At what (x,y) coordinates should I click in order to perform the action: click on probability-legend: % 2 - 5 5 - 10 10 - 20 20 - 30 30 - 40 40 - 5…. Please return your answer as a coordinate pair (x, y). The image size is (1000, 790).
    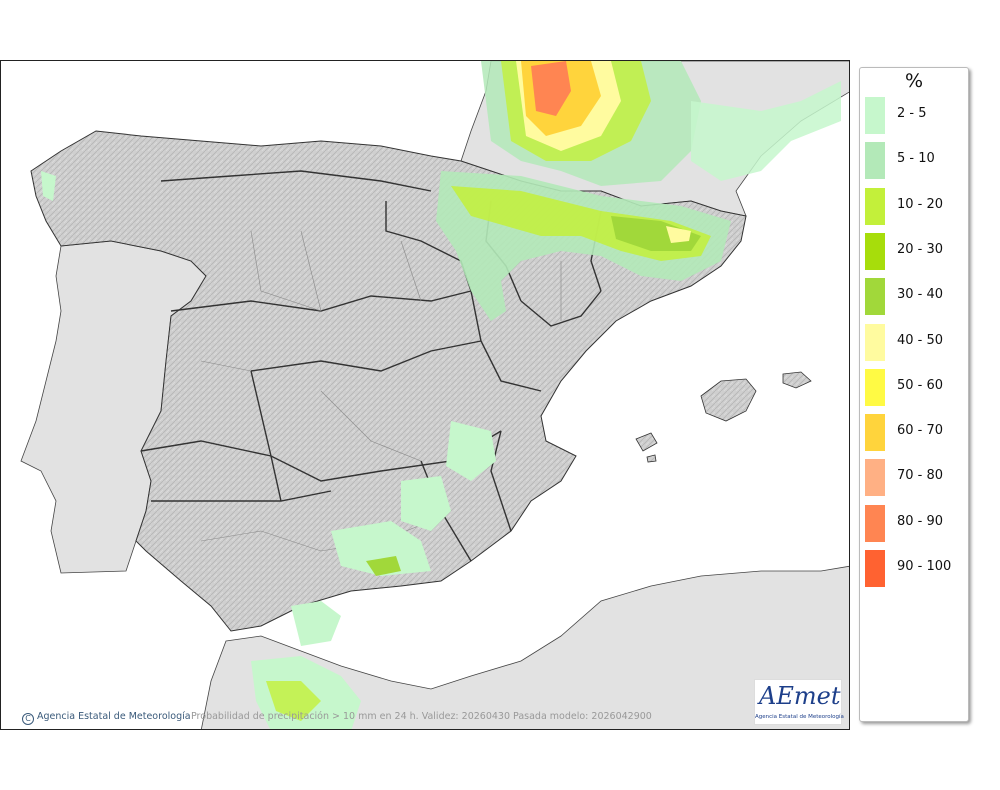
    Looking at the image, I should click on (914, 394).